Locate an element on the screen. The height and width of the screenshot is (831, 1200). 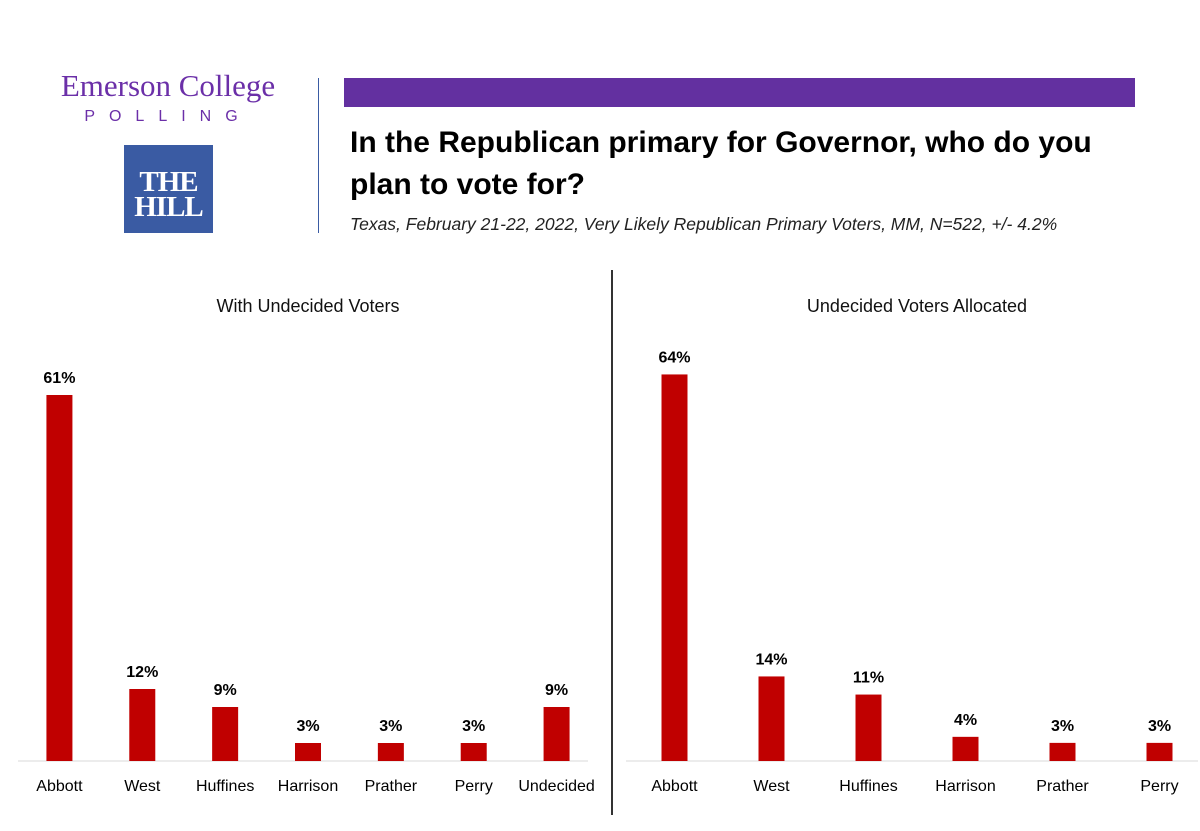
bar-undecided is located at coordinates (556, 734).